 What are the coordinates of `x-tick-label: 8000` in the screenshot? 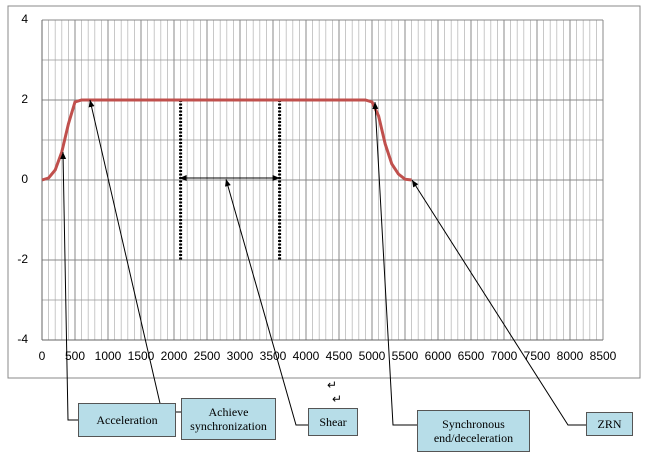 It's located at (570, 356).